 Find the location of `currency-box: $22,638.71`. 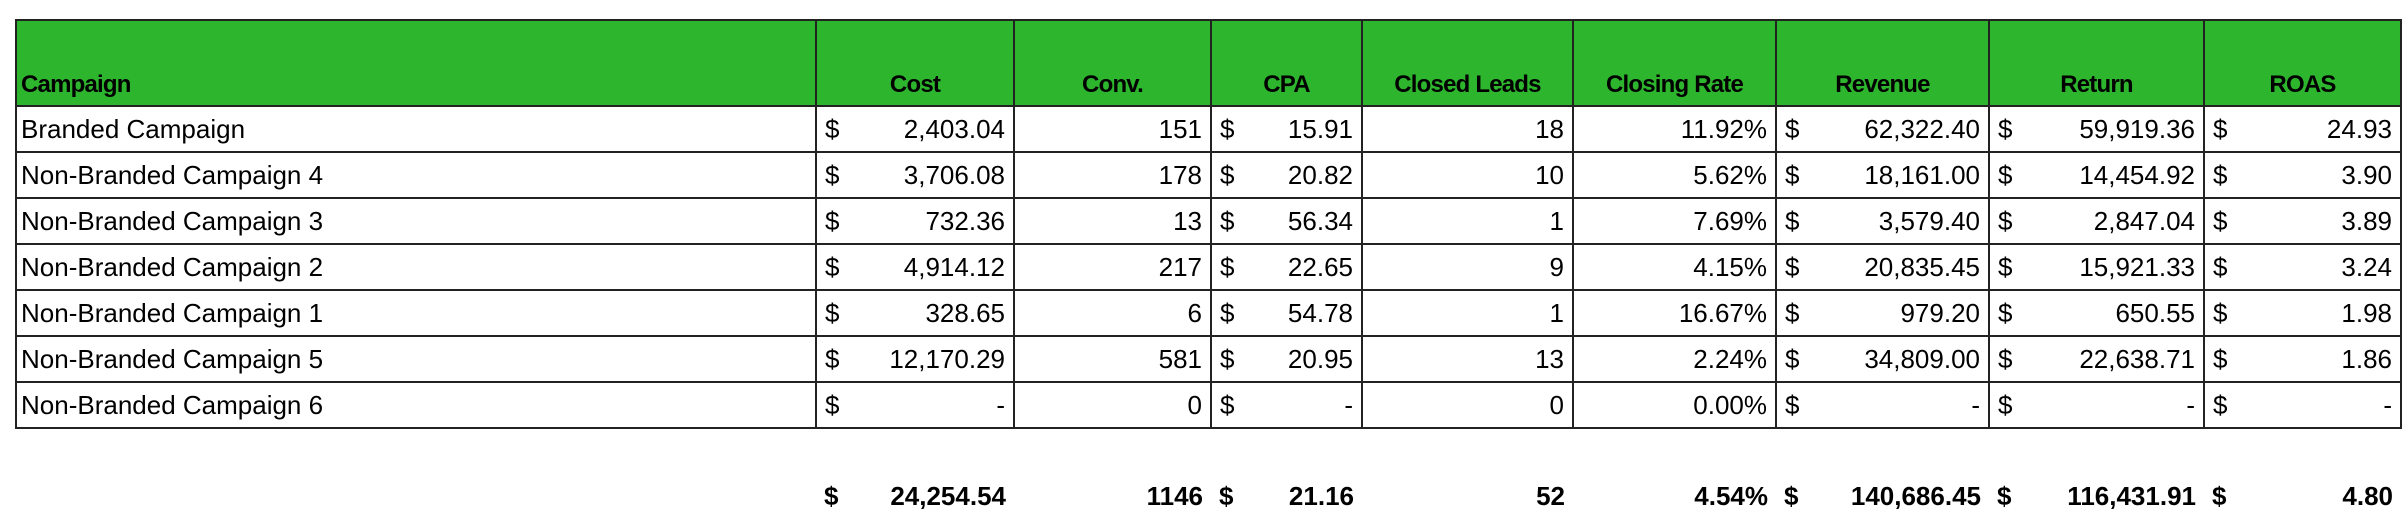

currency-box: $22,638.71 is located at coordinates (2096, 359).